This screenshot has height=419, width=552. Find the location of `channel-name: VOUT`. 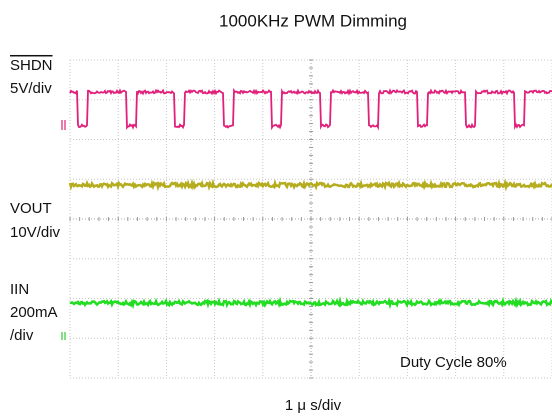

channel-name: VOUT is located at coordinates (31, 208).